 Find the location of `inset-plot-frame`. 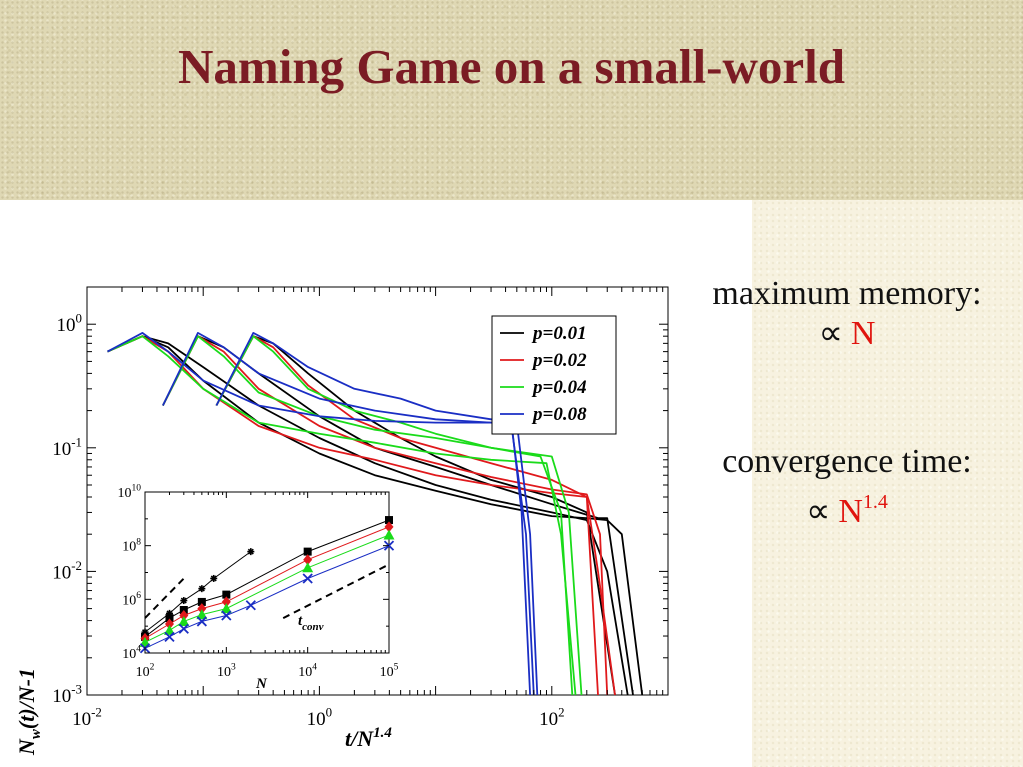

inset-plot-frame is located at coordinates (267, 572).